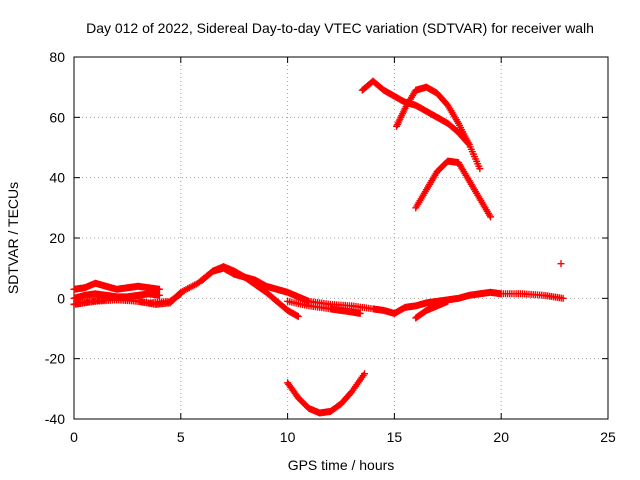  Describe the element at coordinates (55, 419) in the screenshot. I see `y-tick-label: -40` at that location.